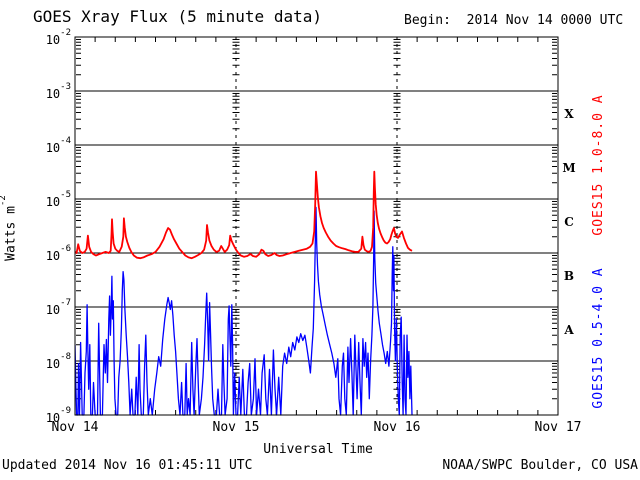 The height and width of the screenshot is (480, 640). I want to click on data-series-long-wavelength, so click(244, 215).